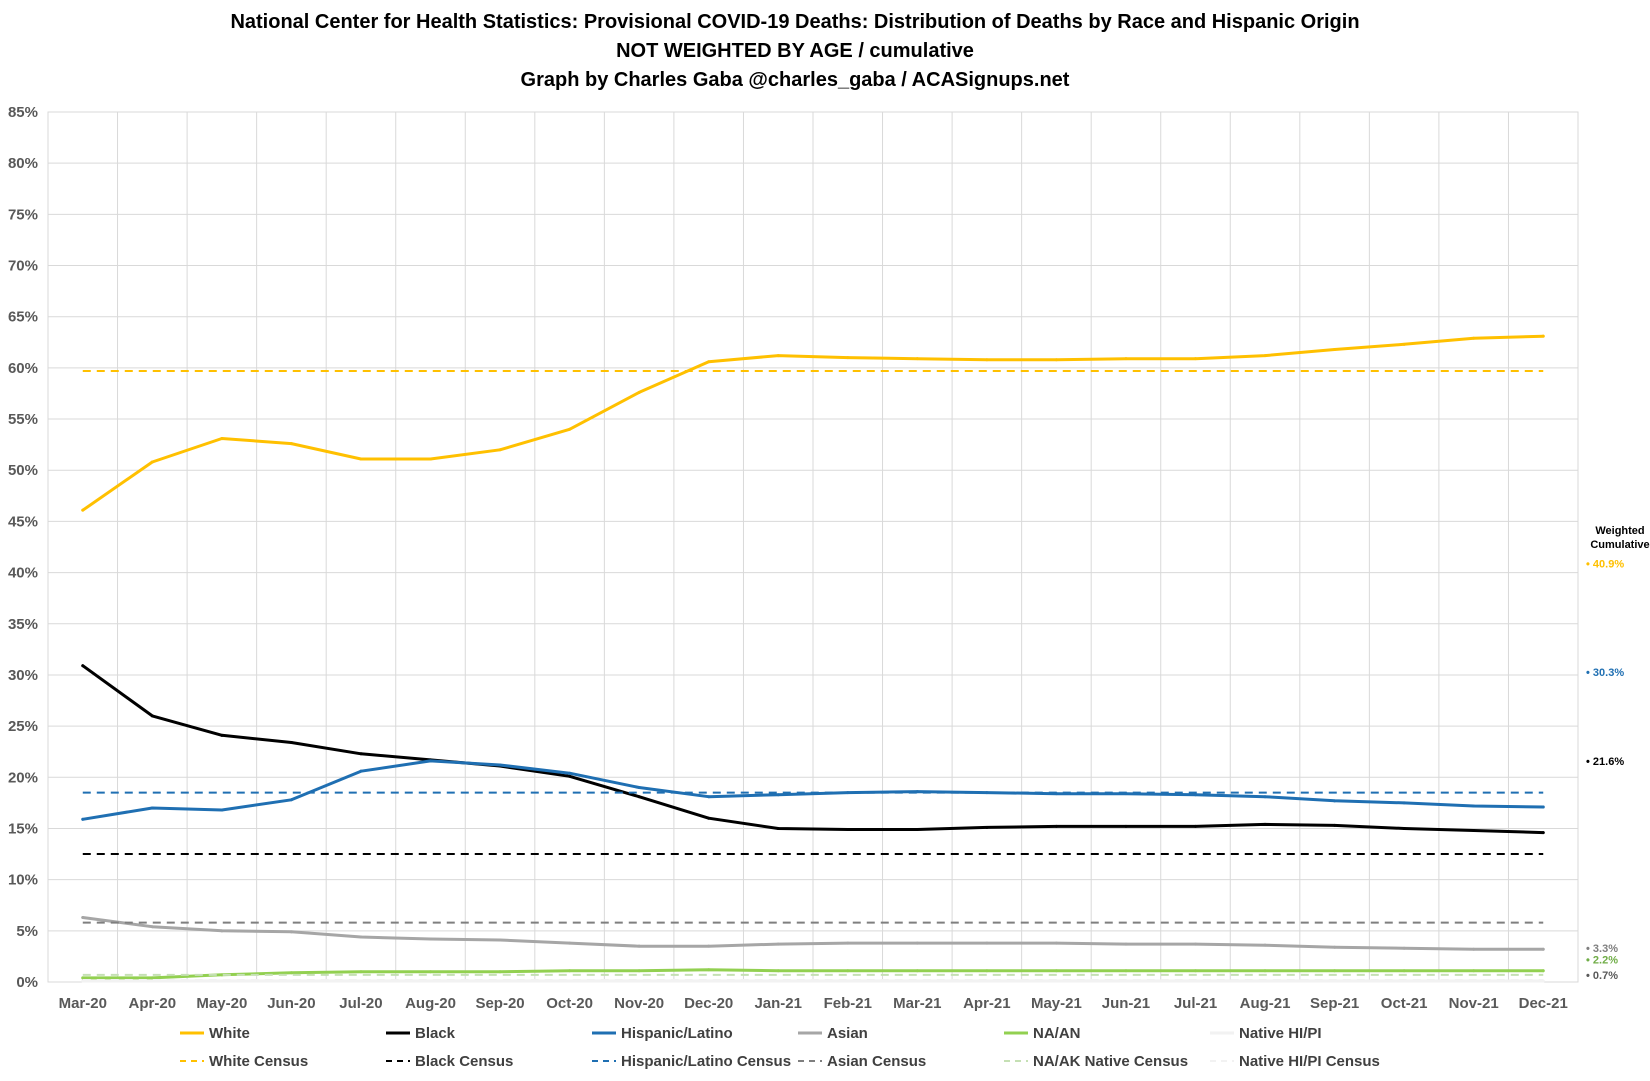 The image size is (1650, 1081). What do you see at coordinates (360, 1003) in the screenshot?
I see `x-tick-label: Jul-20` at bounding box center [360, 1003].